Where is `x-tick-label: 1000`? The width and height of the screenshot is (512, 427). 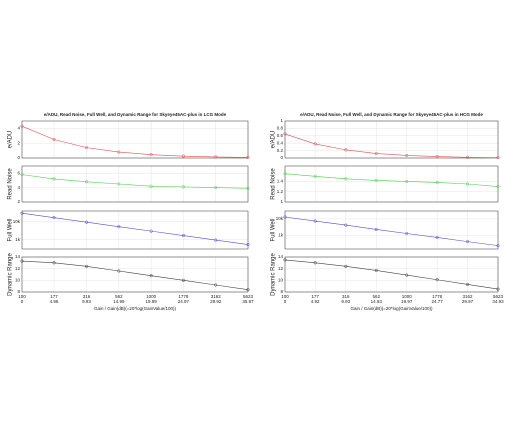 x-tick-label: 1000 is located at coordinates (407, 296).